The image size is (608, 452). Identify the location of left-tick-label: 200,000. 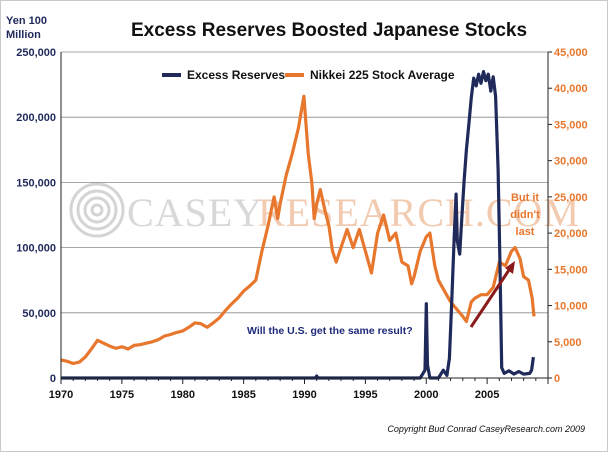
(36, 118).